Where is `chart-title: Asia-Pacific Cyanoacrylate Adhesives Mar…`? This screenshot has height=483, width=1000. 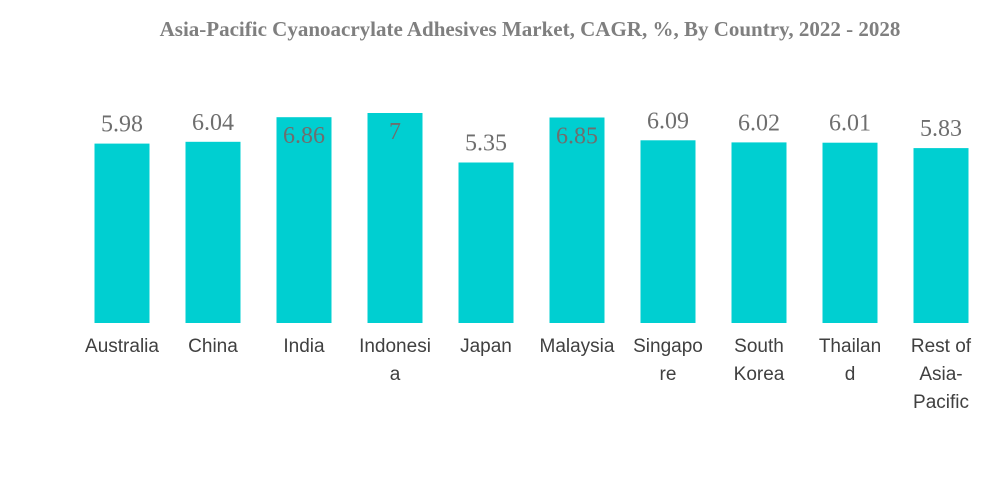 chart-title: Asia-Pacific Cyanoacrylate Adhesives Mar… is located at coordinates (530, 29).